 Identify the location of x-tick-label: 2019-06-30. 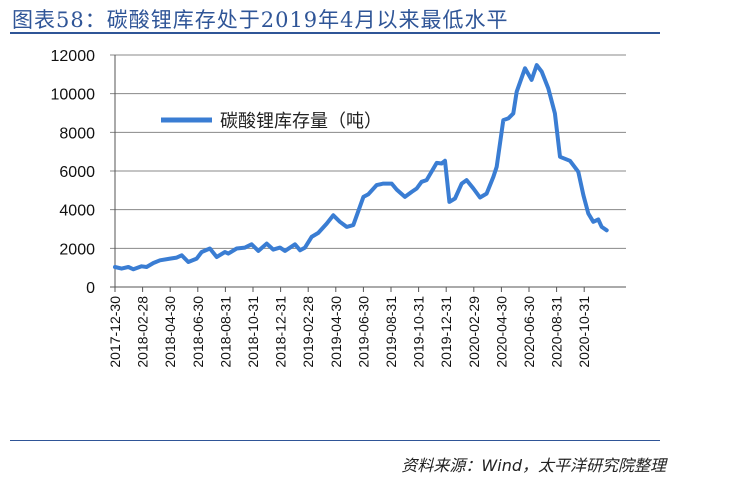
(363, 332).